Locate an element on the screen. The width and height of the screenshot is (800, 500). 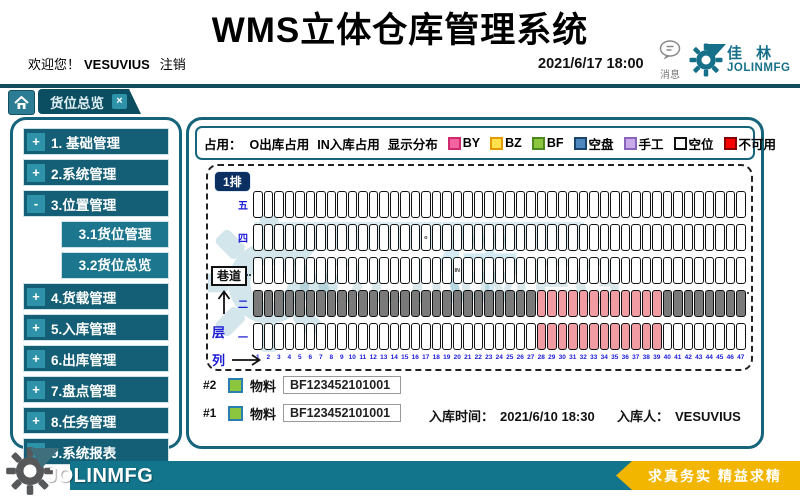
material-code-input is located at coordinates (342, 413).